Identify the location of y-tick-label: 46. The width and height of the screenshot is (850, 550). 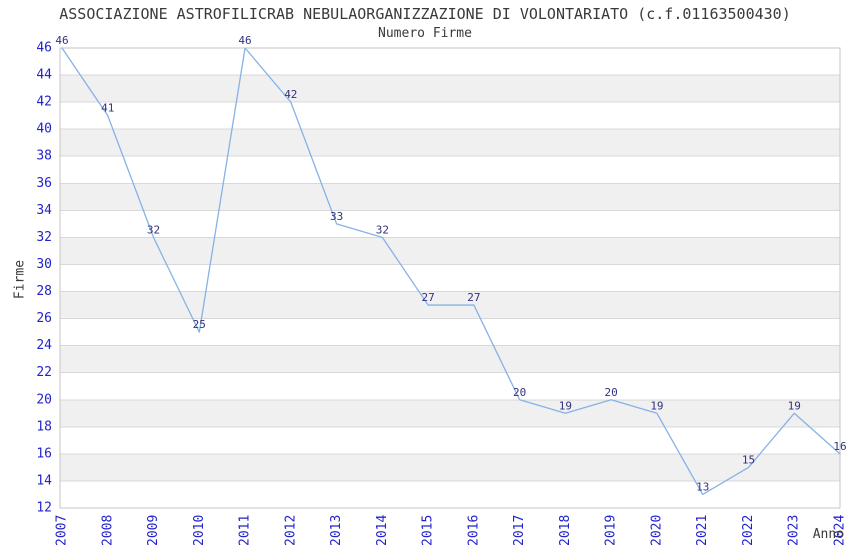
(44, 48).